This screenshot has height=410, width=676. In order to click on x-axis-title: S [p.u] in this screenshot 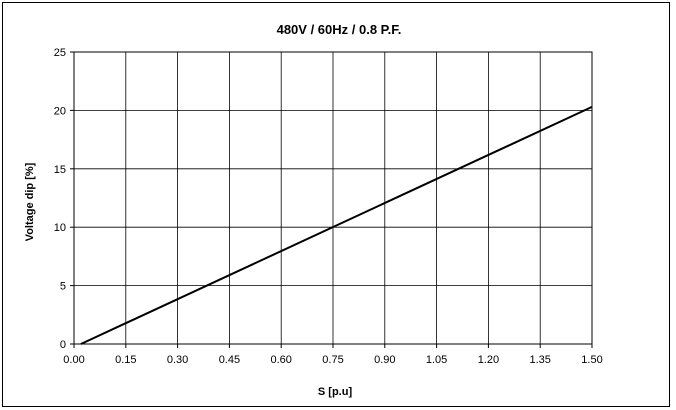, I will do `click(335, 392)`.